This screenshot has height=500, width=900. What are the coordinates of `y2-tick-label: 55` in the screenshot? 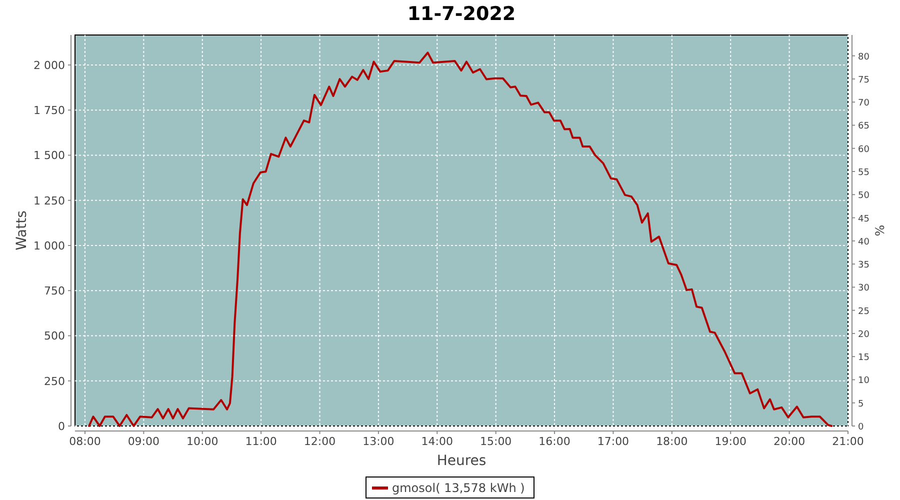 It's located at (864, 173).